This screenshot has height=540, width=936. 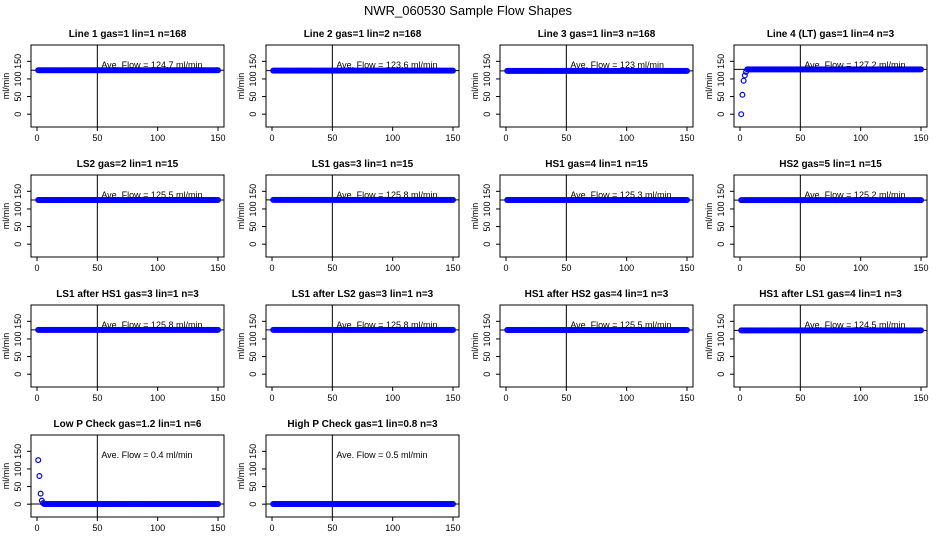 I want to click on average-flow-annotation: Ave. Flow = 0.5 ml/min, so click(x=381, y=455).